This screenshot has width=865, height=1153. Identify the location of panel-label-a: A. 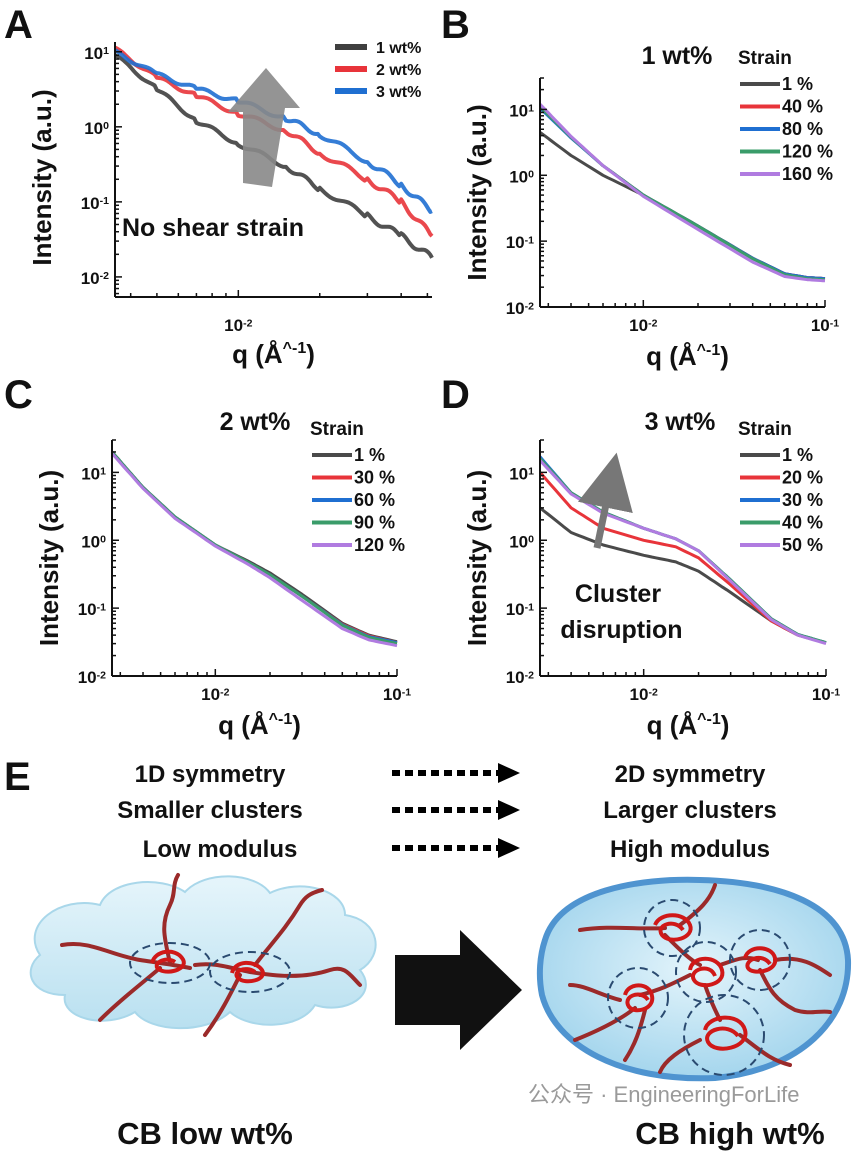
(18, 25).